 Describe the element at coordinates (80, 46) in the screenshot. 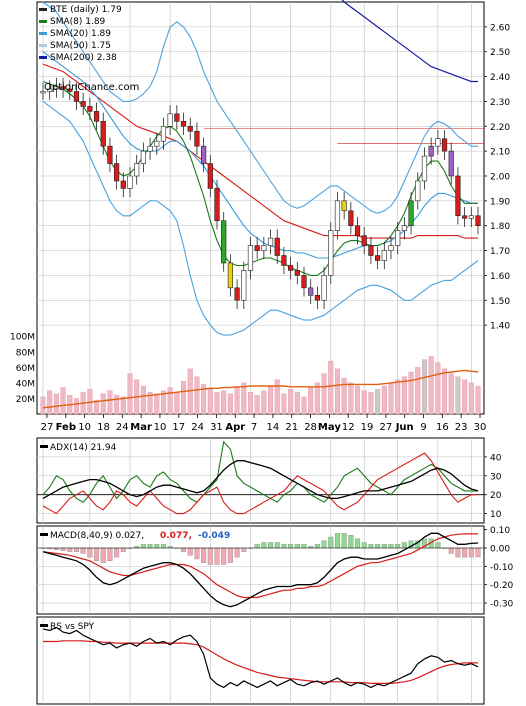

I see `legend-label: SMA(50) 1.75` at that location.